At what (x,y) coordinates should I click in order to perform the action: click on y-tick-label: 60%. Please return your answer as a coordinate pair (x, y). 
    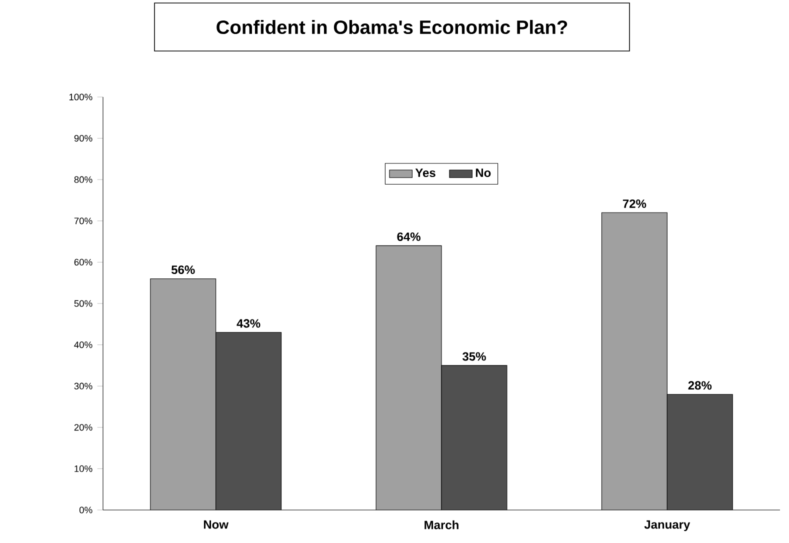
    Looking at the image, I should click on (83, 262).